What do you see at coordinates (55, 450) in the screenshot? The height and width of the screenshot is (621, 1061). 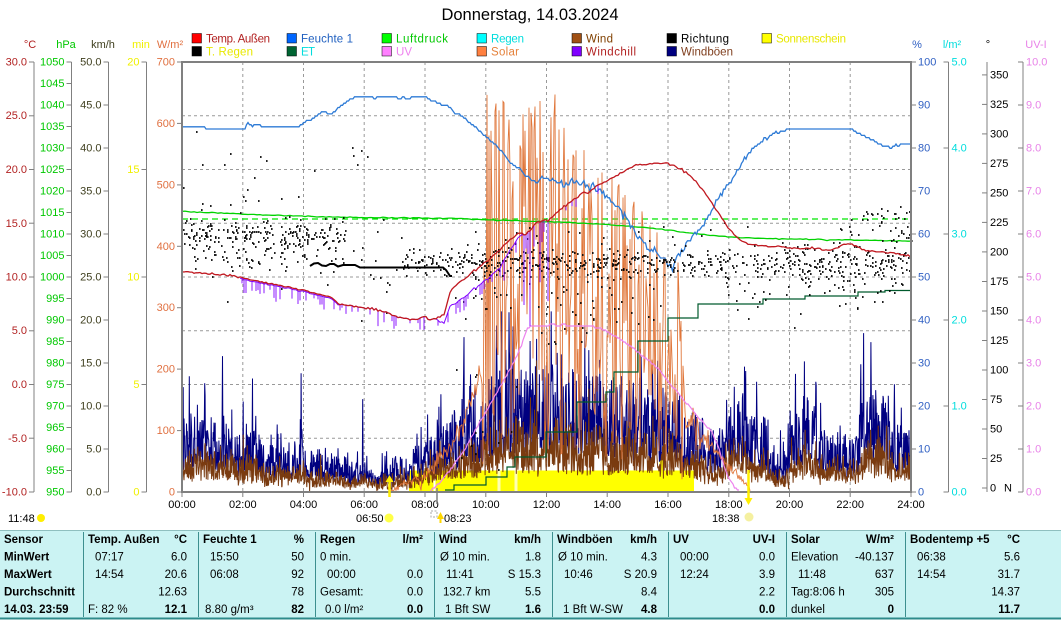 I see `svg-text: 960` at bounding box center [55, 450].